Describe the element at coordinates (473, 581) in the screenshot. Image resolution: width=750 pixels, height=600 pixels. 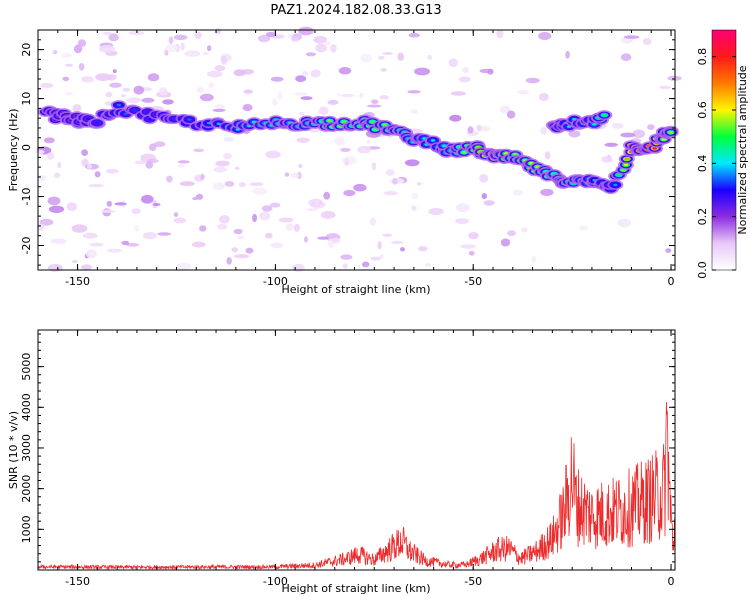
I see `snr-x-tick-label: -50` at that location.